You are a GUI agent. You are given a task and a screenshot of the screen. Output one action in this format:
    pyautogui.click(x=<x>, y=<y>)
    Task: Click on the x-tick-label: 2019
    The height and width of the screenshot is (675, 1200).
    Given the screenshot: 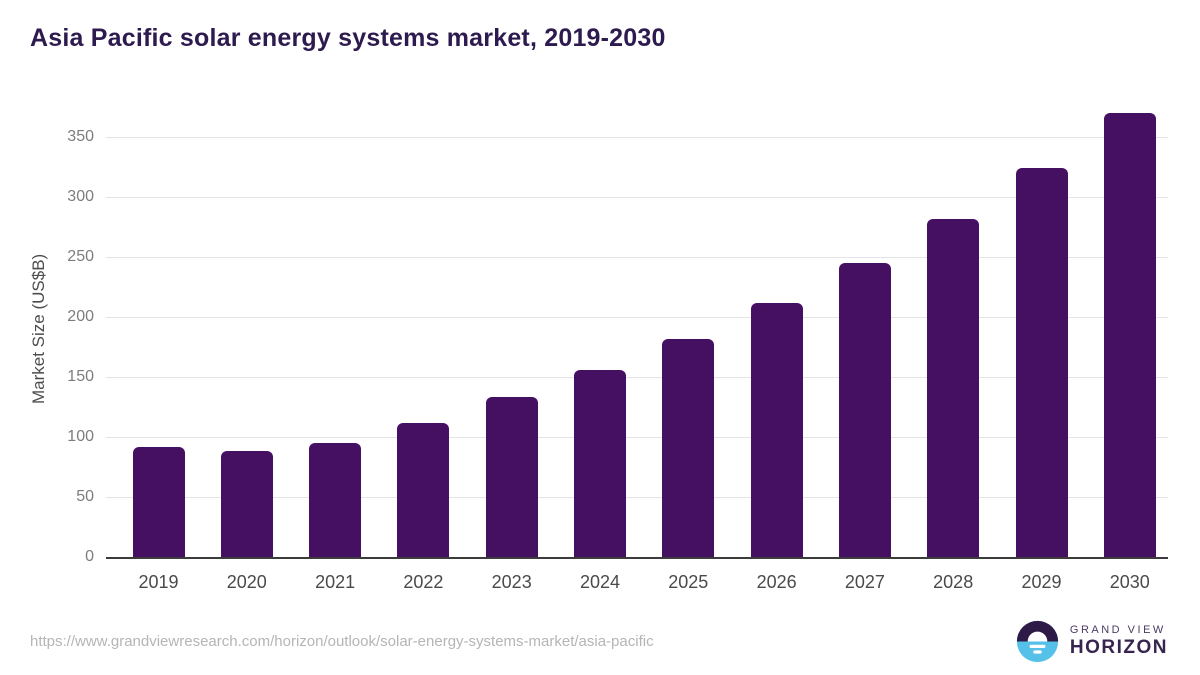 What is the action you would take?
    pyautogui.click(x=158, y=582)
    